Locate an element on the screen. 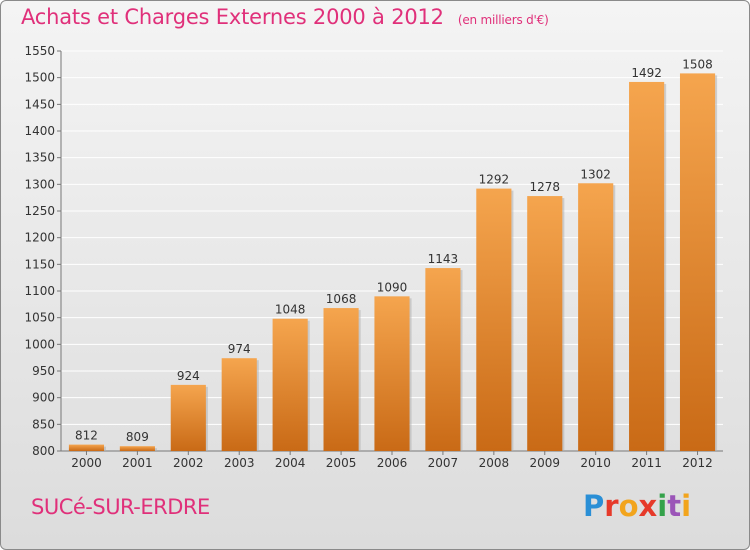 This screenshot has height=550, width=750. logo-letter: x is located at coordinates (648, 506).